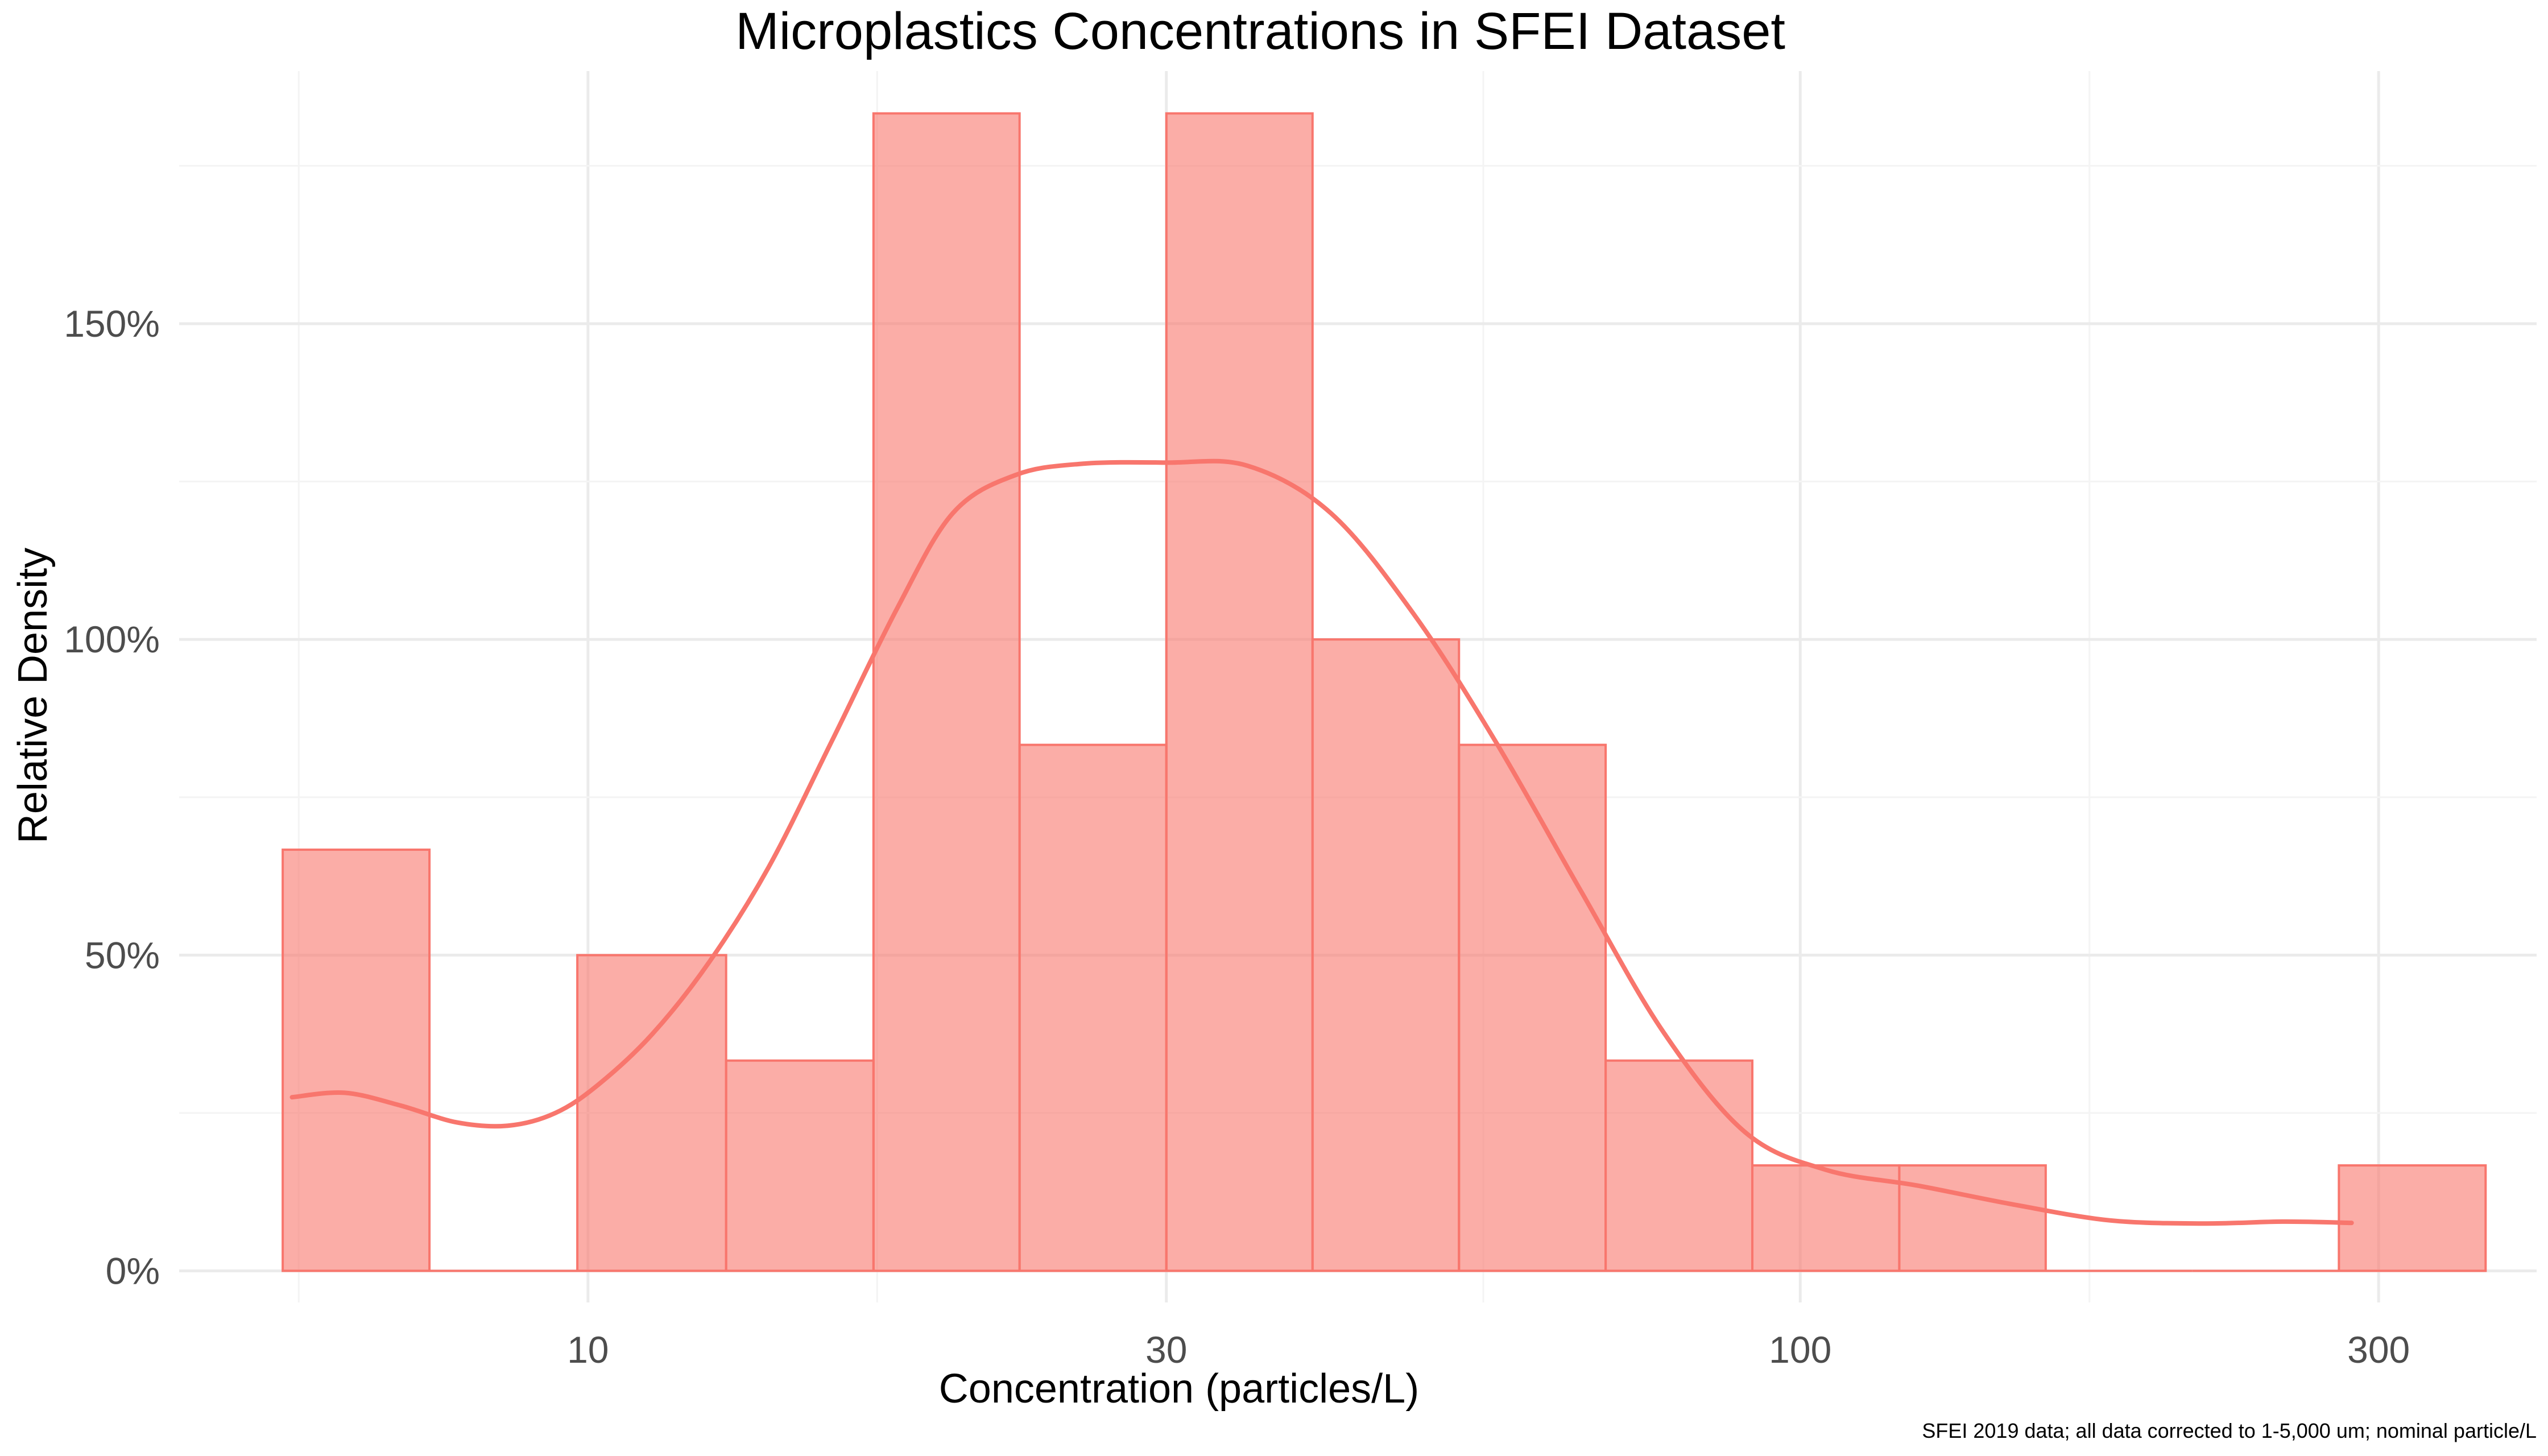  Describe the element at coordinates (122, 955) in the screenshot. I see `y-tick-label: 50%` at that location.